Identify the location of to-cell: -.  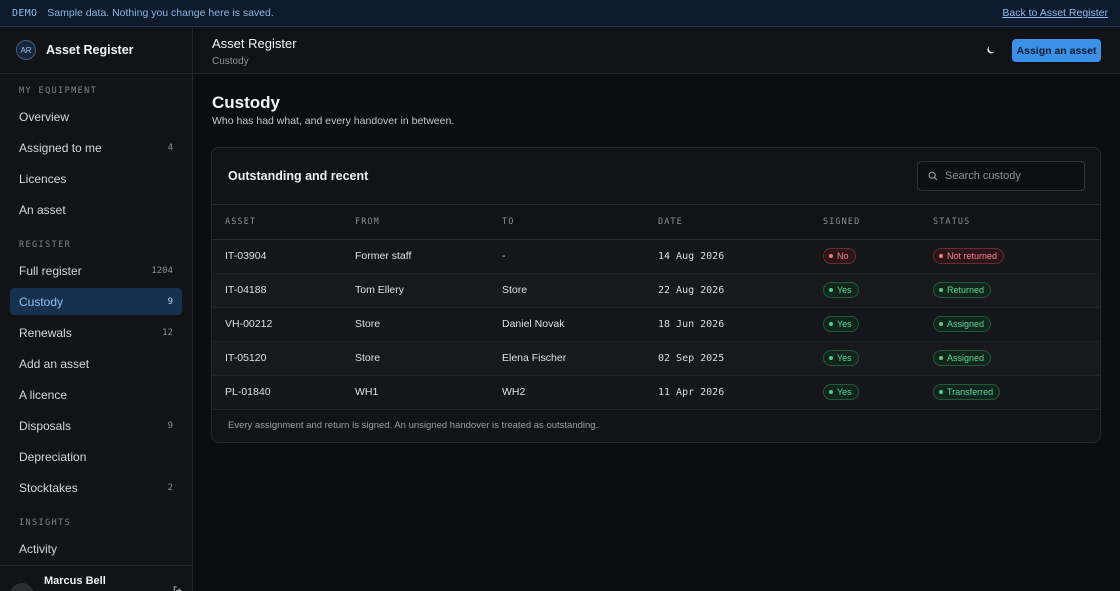
(580, 256).